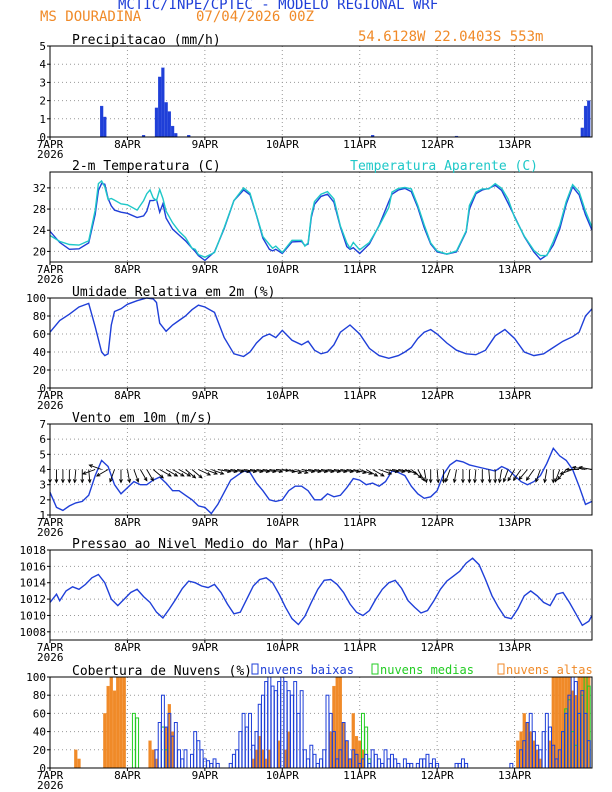 The width and height of the screenshot is (612, 792). What do you see at coordinates (451, 37) in the screenshot?
I see `station-coordinates: 54.6128W 22.0403S 553m` at bounding box center [451, 37].